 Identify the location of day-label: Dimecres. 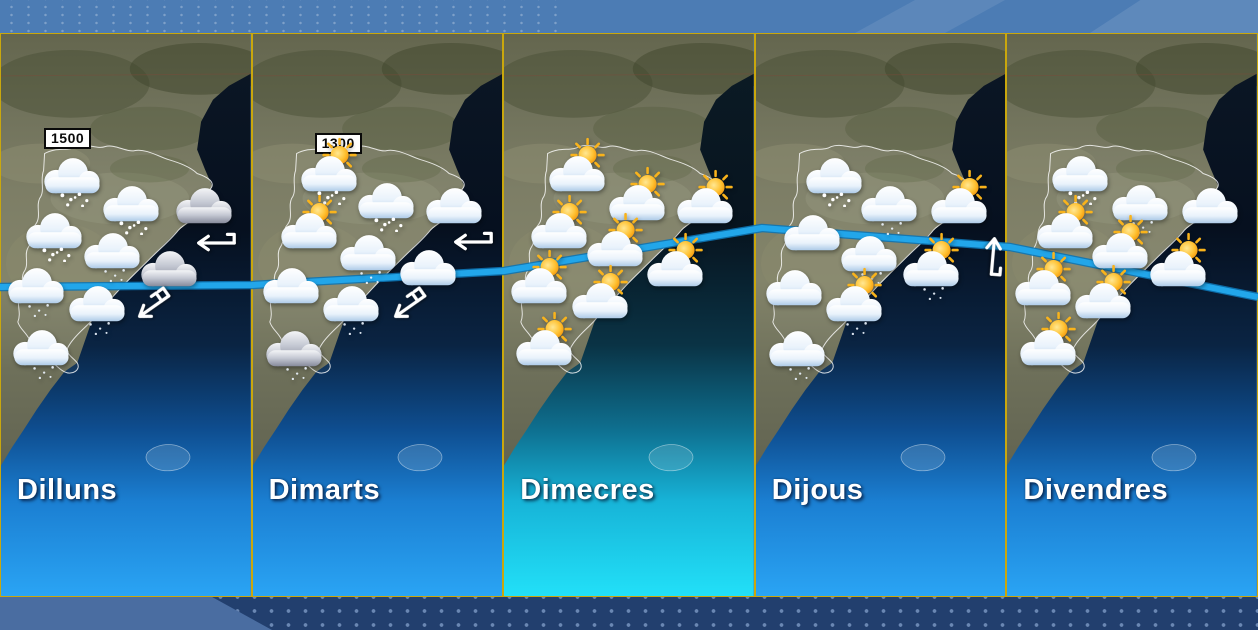
(587, 490).